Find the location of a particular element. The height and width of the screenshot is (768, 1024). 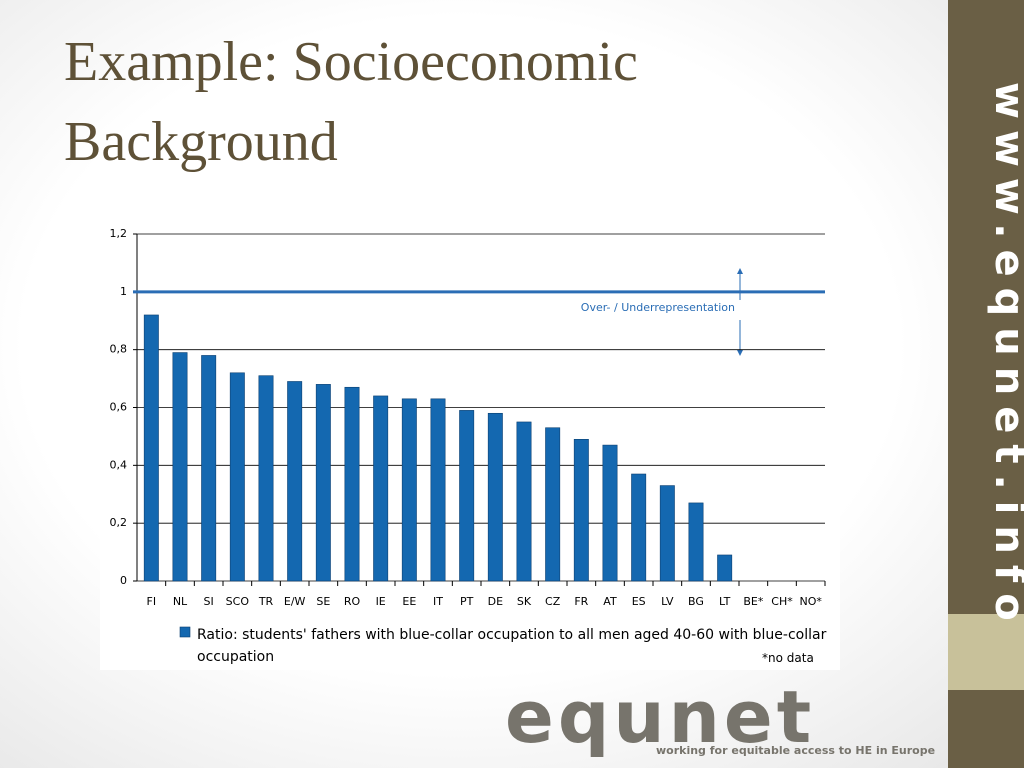

y-tick-label: 0,2 is located at coordinates (119, 522).